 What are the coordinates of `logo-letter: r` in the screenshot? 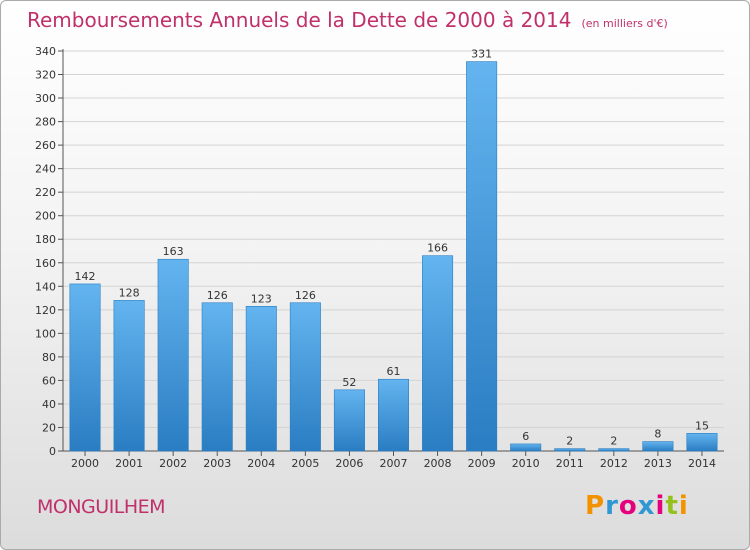 It's located at (612, 506).